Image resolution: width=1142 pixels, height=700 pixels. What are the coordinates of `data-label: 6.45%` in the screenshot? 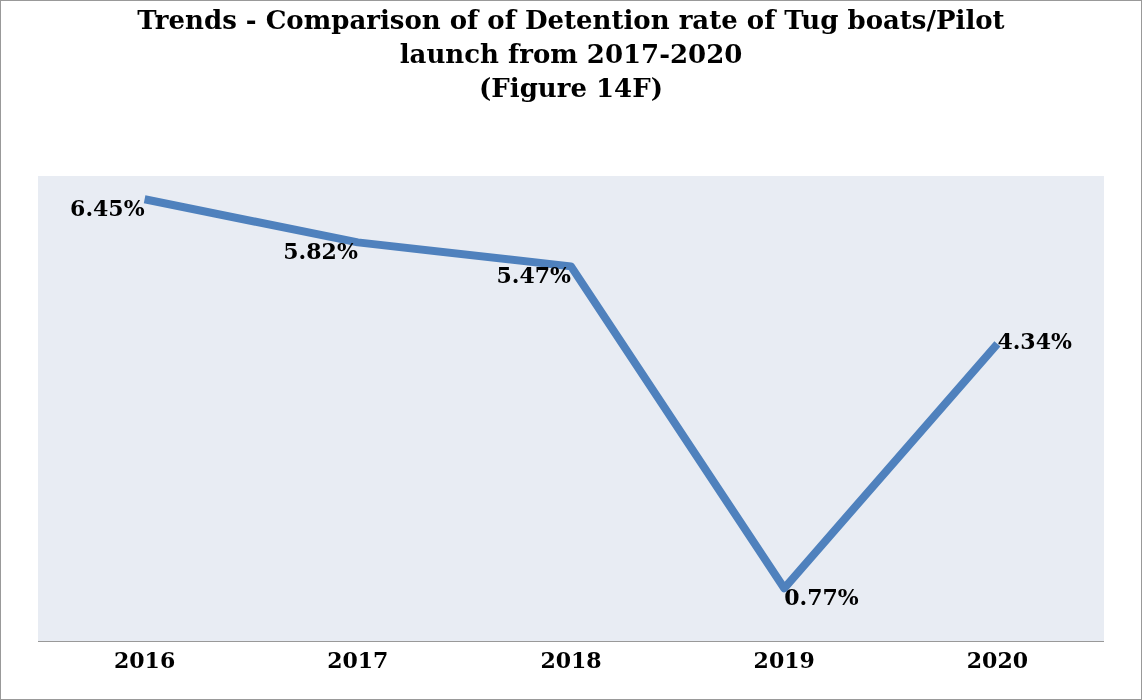 It's located at (107, 207).